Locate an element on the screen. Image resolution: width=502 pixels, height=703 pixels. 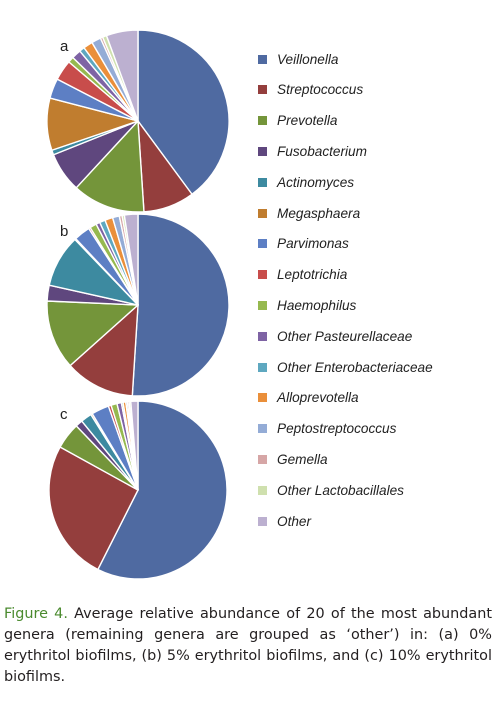
pie-c is located at coordinates (138, 490).